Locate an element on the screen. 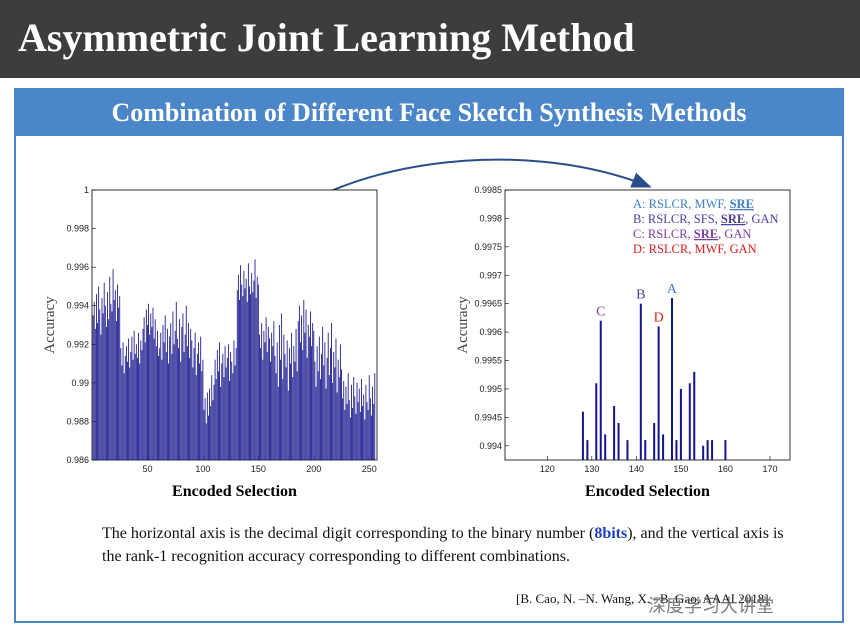  y-axis-label: Accuracy is located at coordinates (50, 325).